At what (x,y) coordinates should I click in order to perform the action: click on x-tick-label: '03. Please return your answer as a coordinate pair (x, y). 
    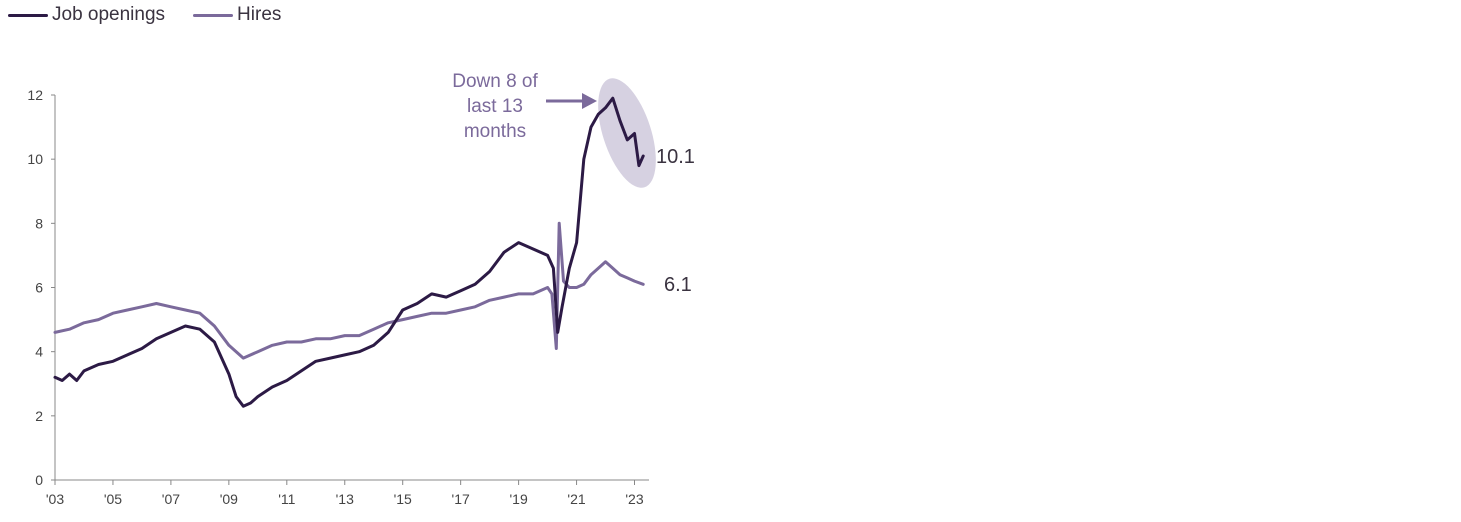
    Looking at the image, I should click on (55, 499).